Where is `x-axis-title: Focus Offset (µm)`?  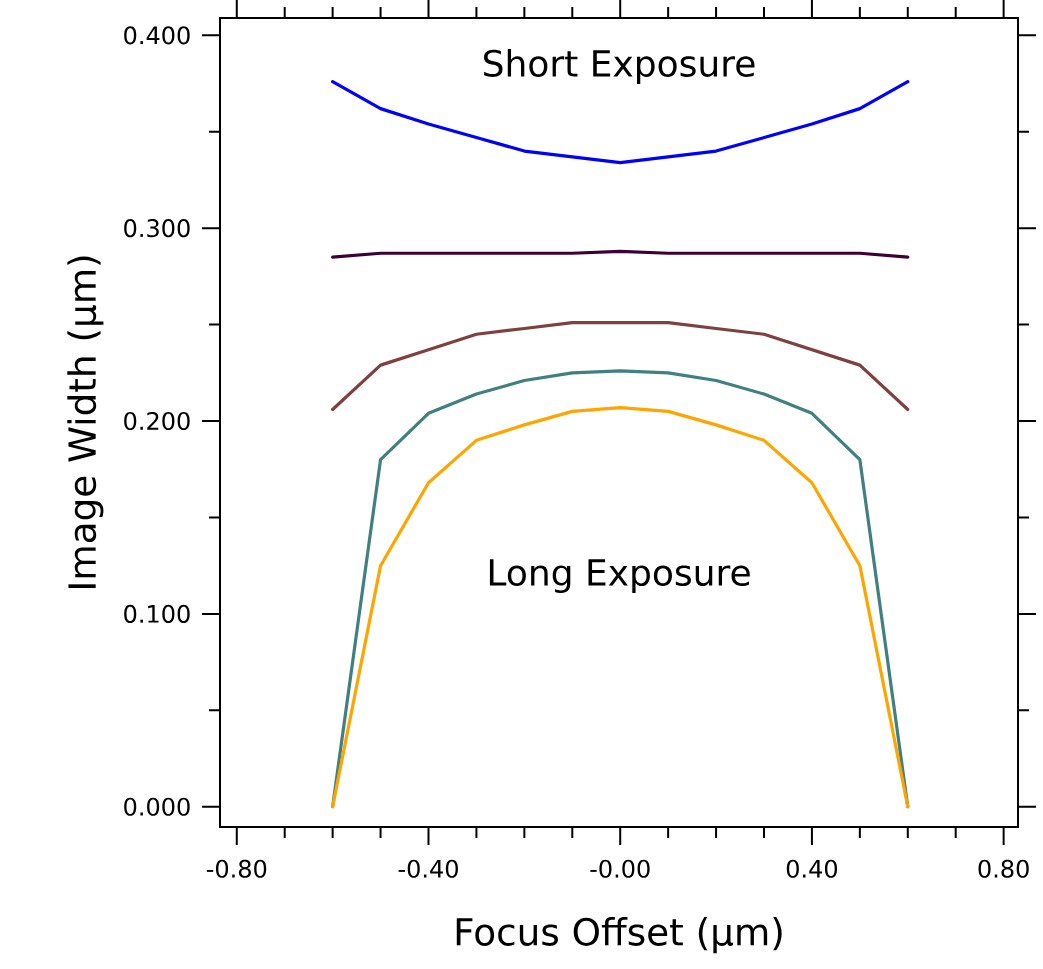 x-axis-title: Focus Offset (µm) is located at coordinates (619, 935).